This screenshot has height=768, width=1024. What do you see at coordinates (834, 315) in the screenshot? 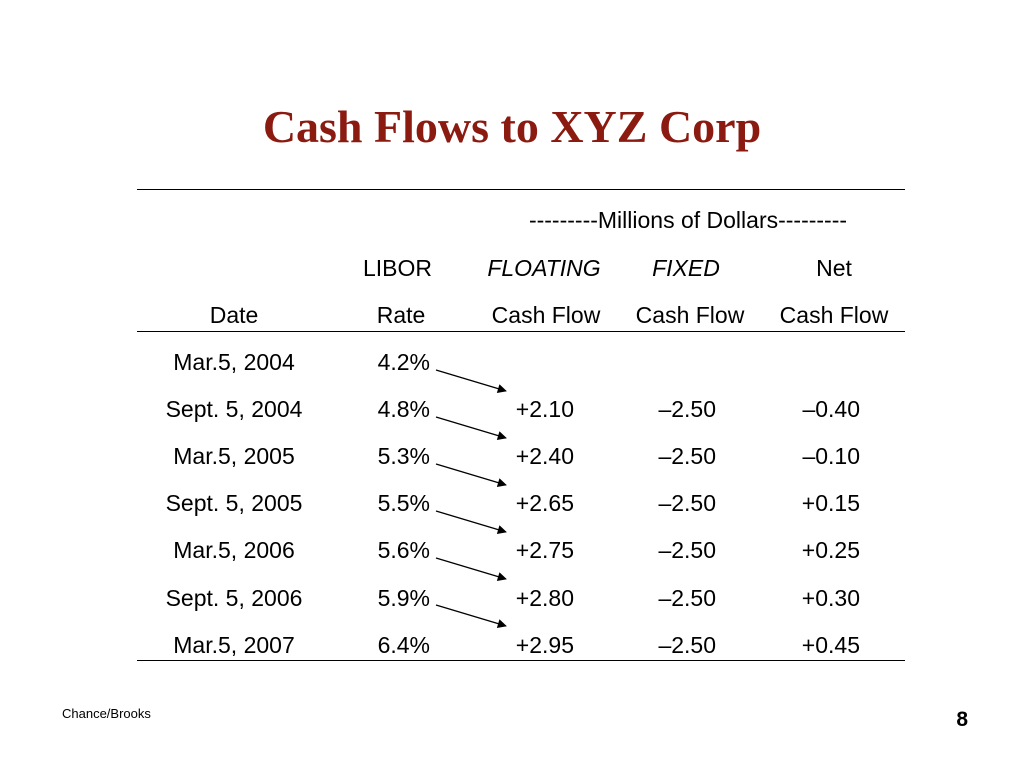
I see `header-net-cash-flow: Cash Flow` at bounding box center [834, 315].